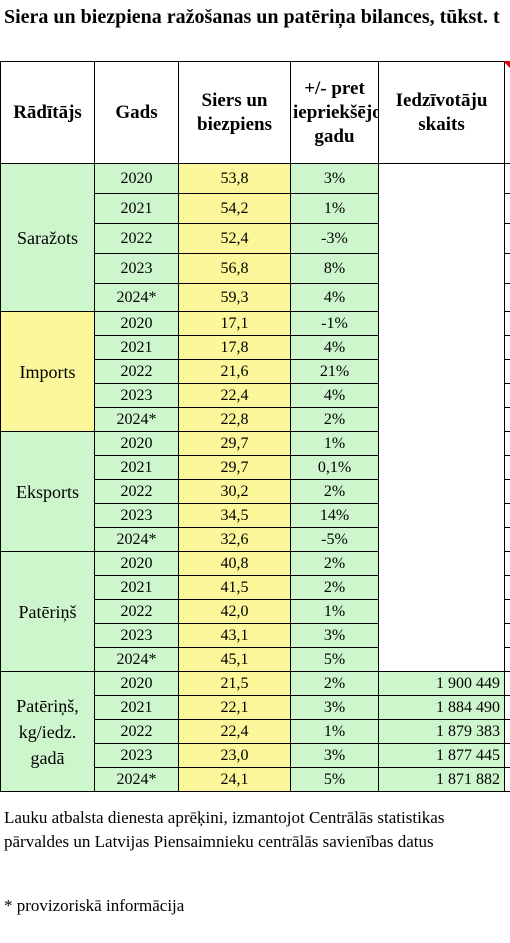 Image resolution: width=510 pixels, height=943 pixels. I want to click on change-cell: 21%, so click(334, 371).